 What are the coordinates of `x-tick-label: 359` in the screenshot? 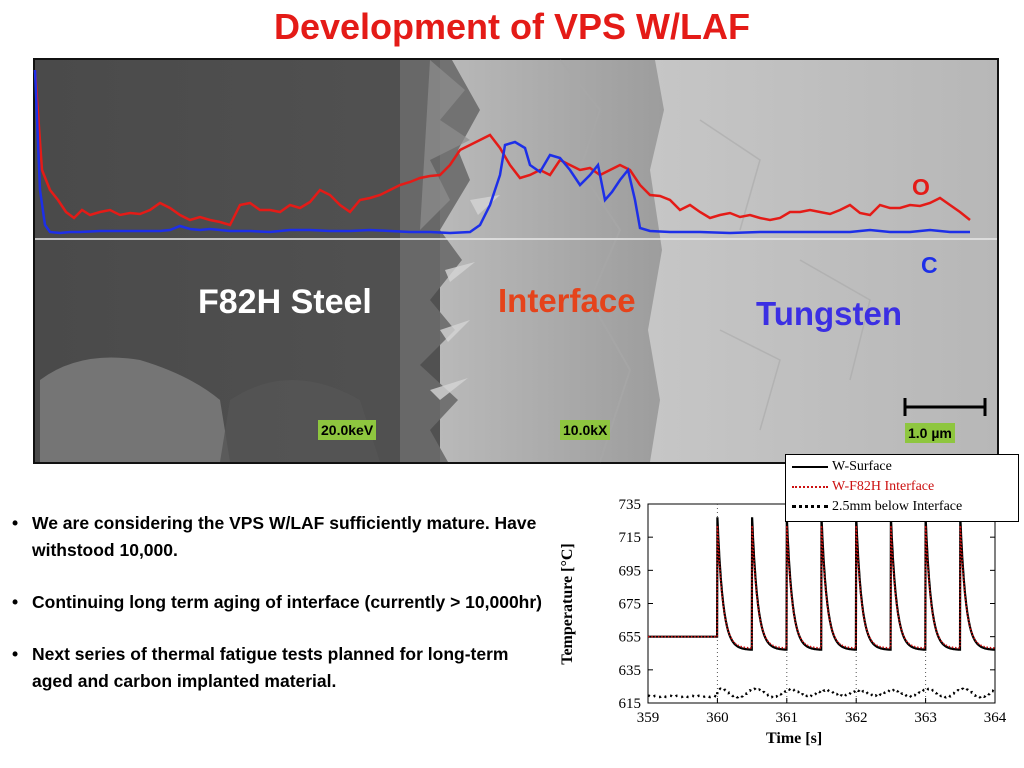 It's located at (648, 718).